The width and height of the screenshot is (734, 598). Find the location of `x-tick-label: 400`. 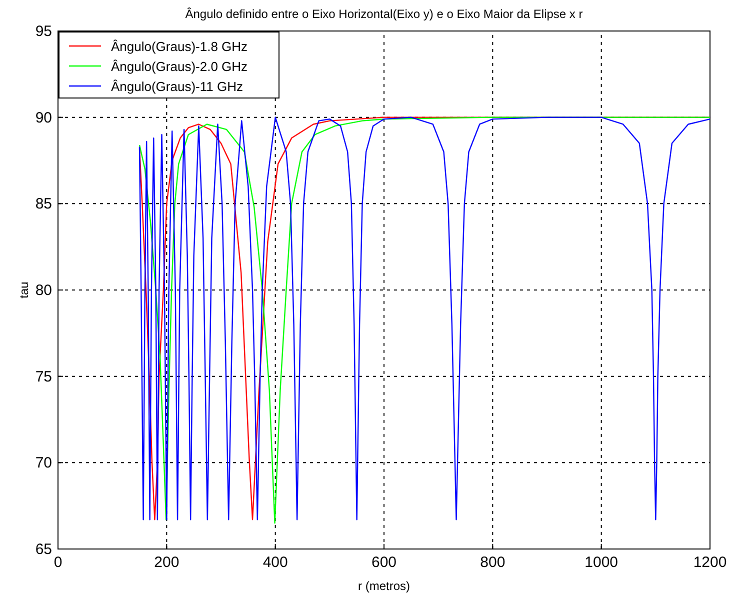

x-tick-label: 400 is located at coordinates (275, 562).